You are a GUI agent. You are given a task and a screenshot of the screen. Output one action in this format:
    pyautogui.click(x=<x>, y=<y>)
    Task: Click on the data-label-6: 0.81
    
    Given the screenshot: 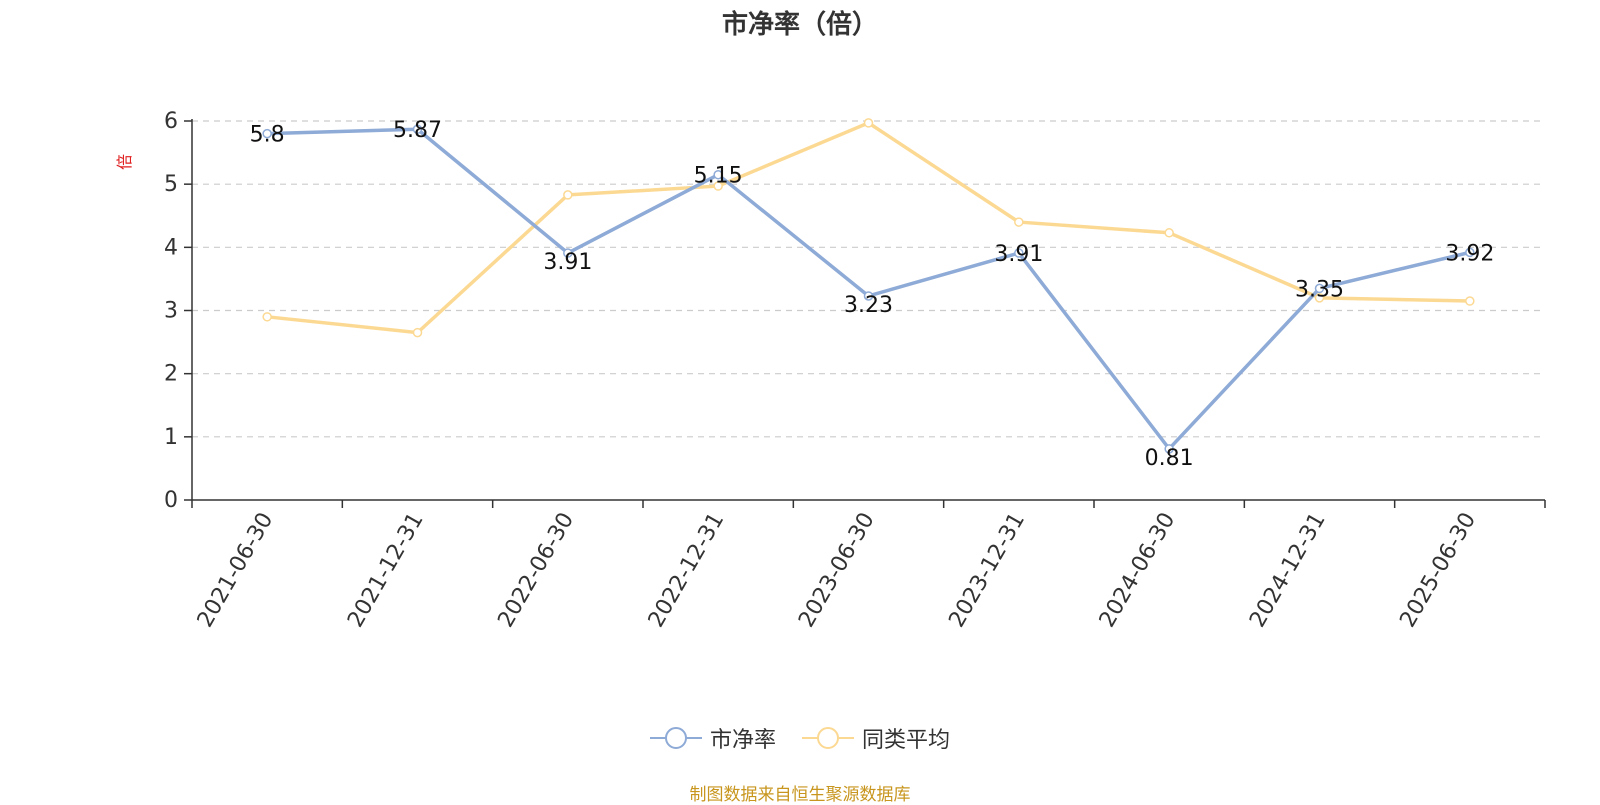 What is the action you would take?
    pyautogui.click(x=1169, y=458)
    